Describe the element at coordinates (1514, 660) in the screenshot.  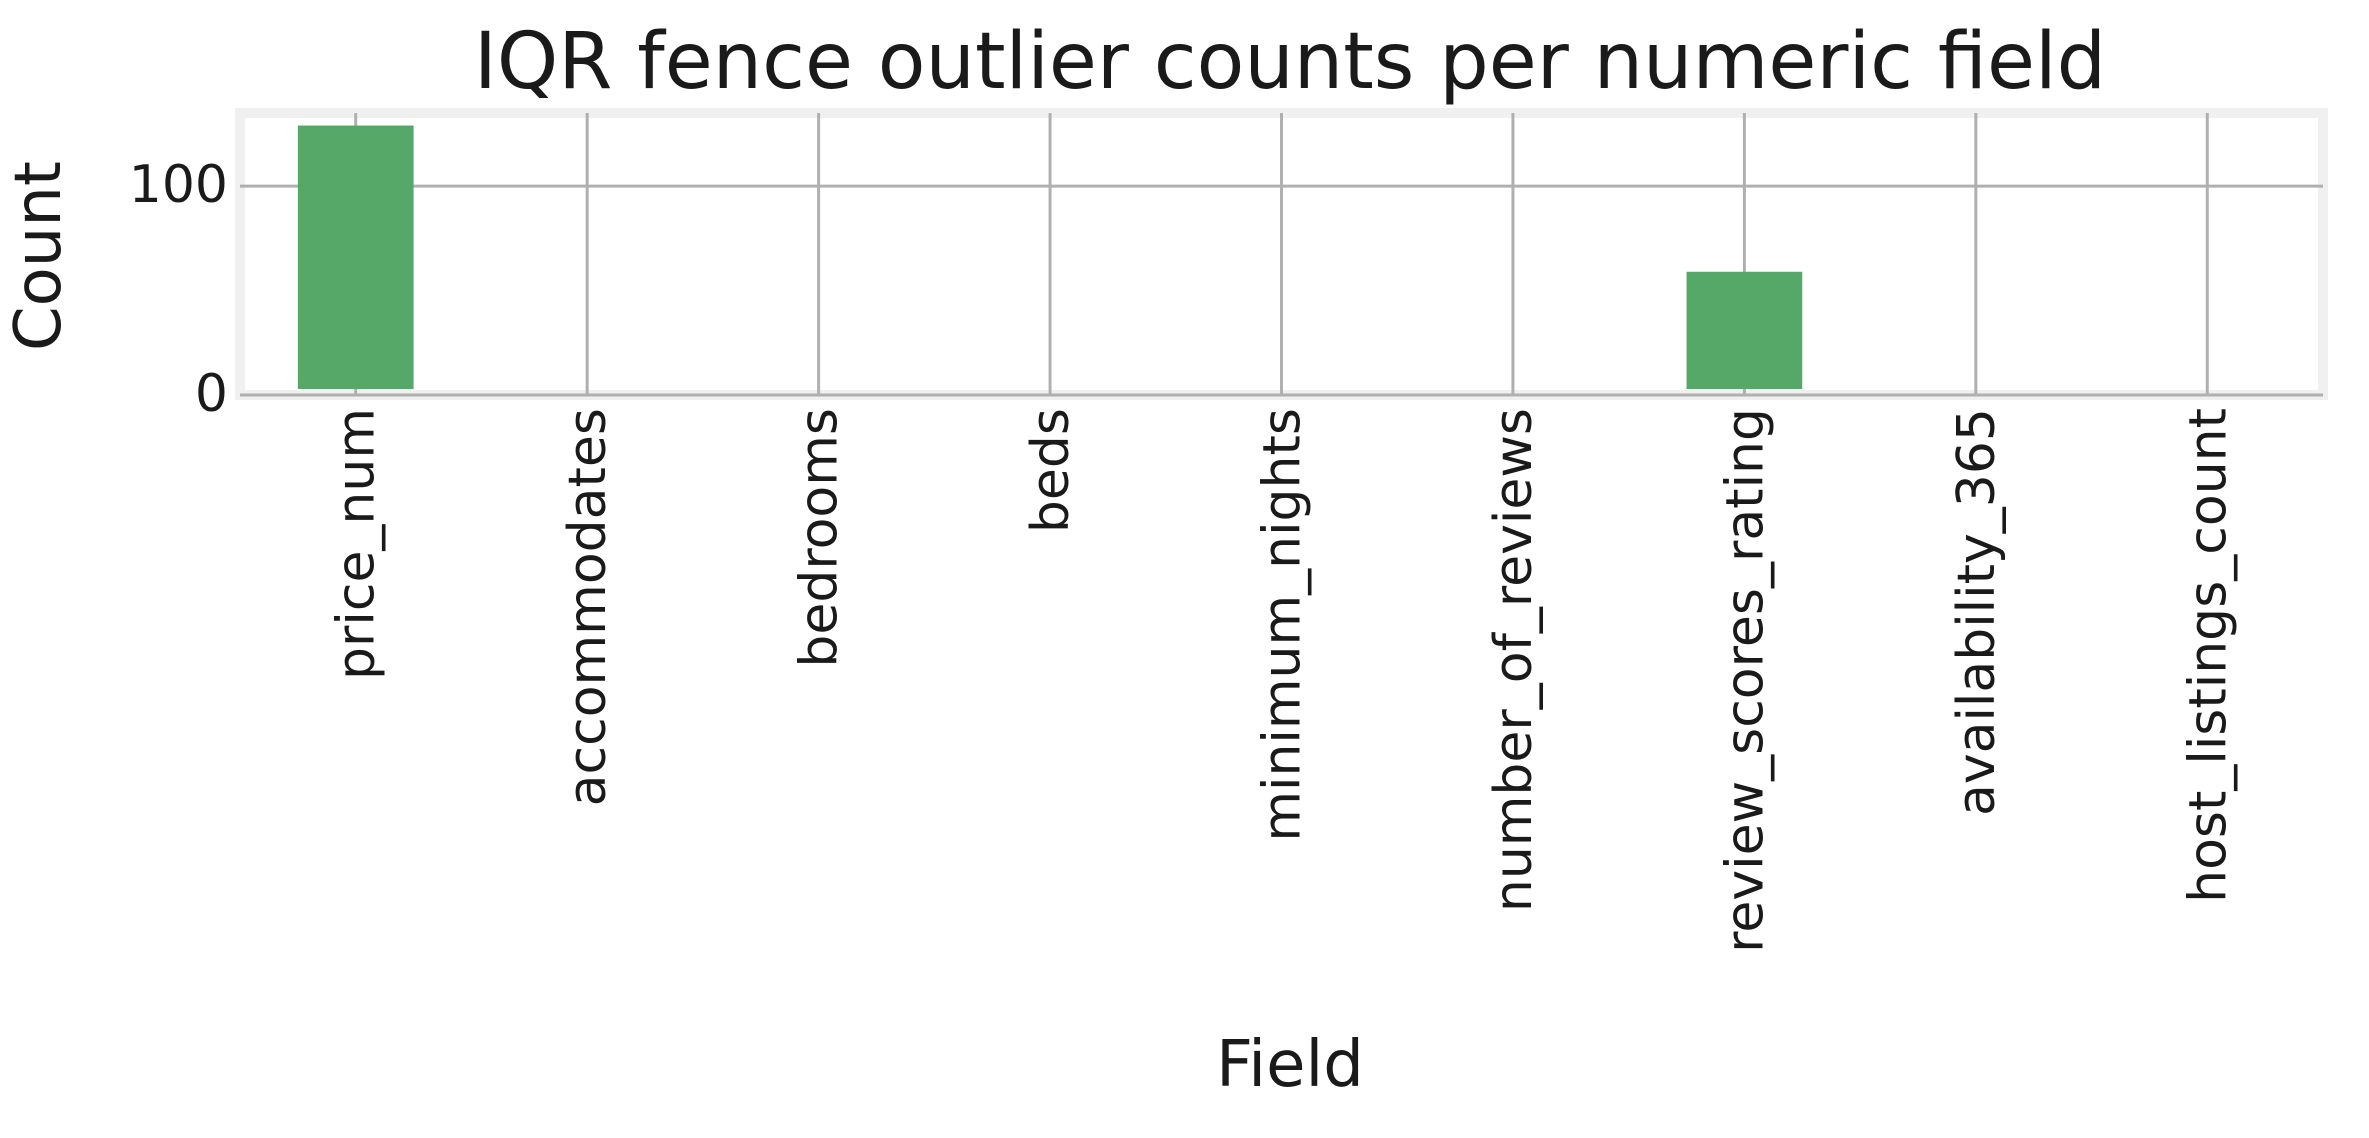
I see `x-tick-label: number_of_reviews` at that location.